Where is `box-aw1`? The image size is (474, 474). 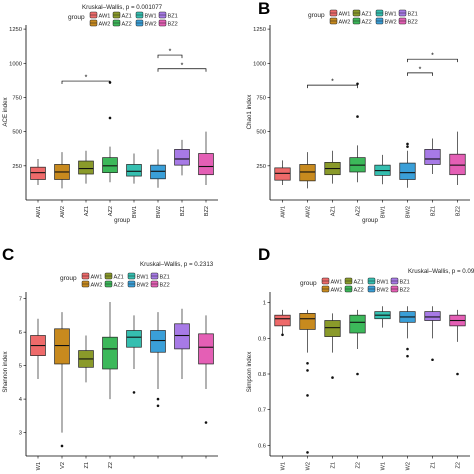
box-aw1 is located at coordinates (282, 172).